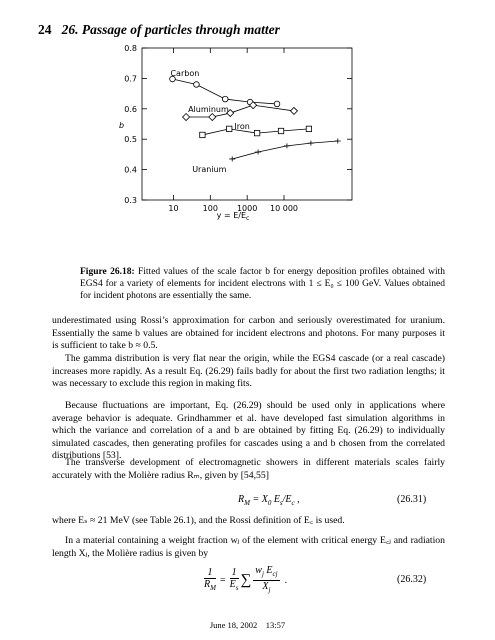 Image resolution: width=495 pixels, height=640 pixels. I want to click on x-axis-label-main: y = E/E, so click(231, 215).